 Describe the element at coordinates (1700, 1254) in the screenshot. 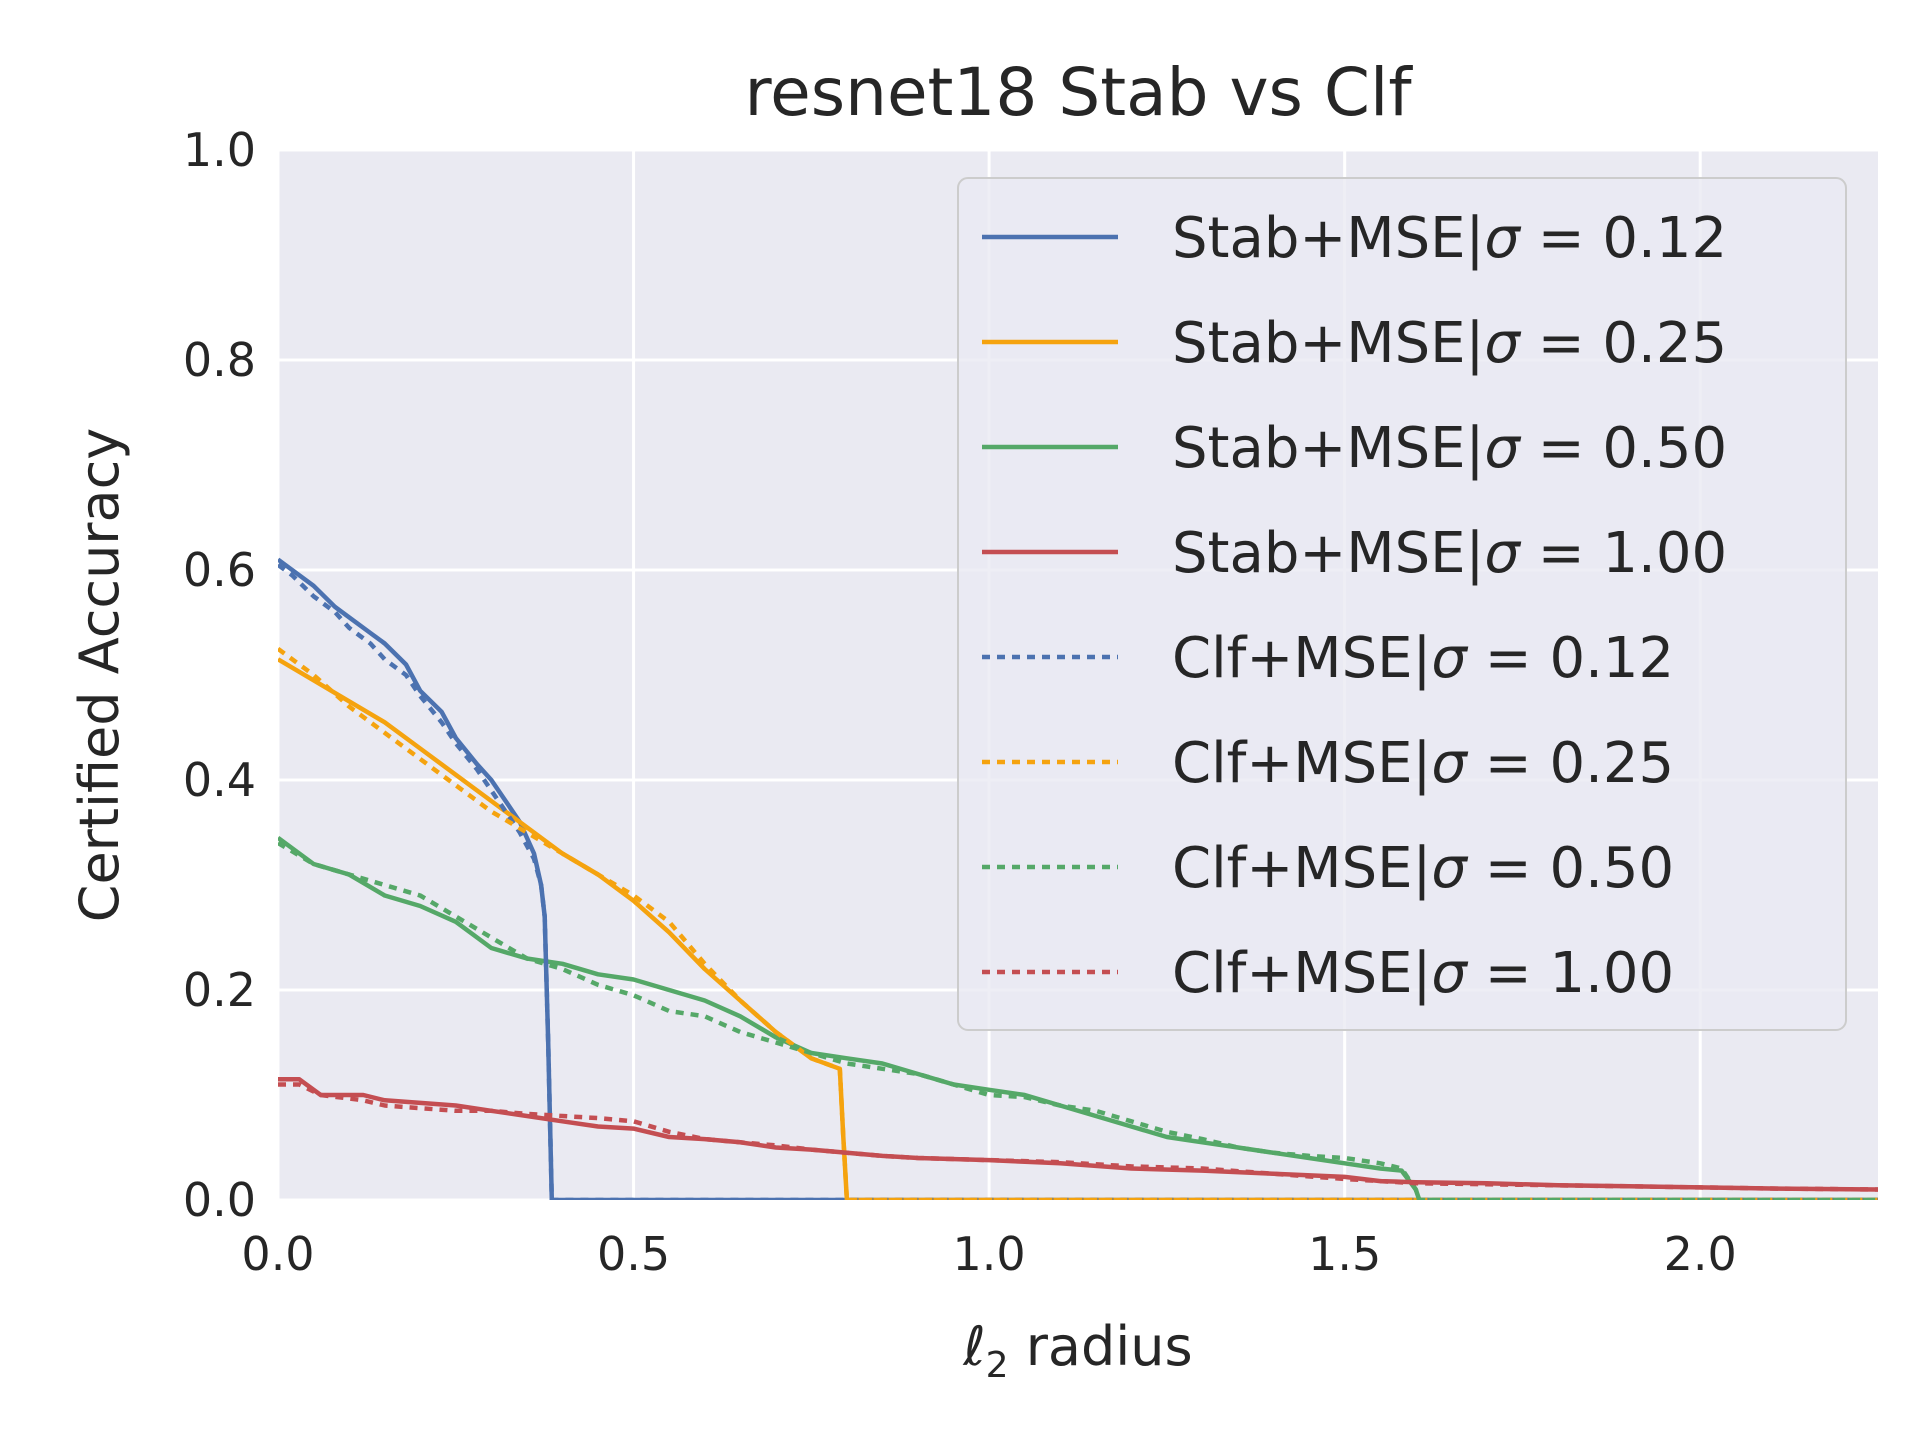

I see `x-tick-label: 2.0` at that location.